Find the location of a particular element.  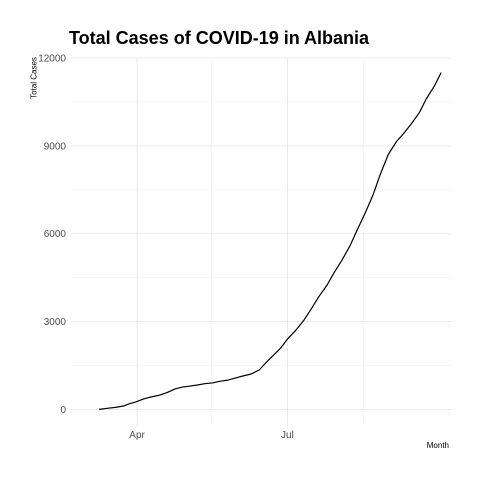

y-tick-label: 6000 is located at coordinates (55, 234).